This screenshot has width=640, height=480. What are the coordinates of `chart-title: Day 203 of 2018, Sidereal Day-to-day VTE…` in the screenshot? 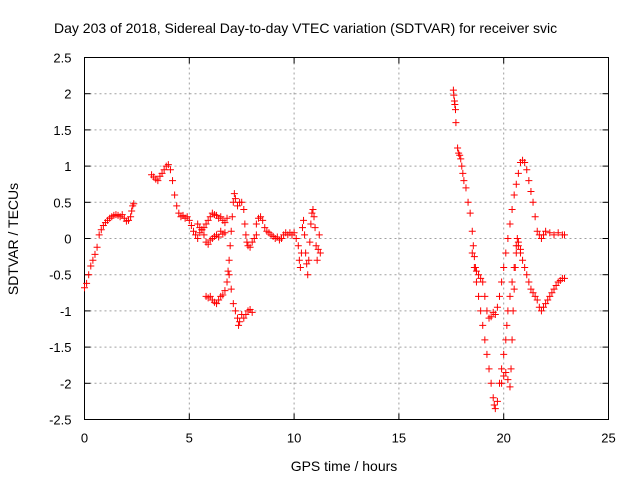 It's located at (305, 28).